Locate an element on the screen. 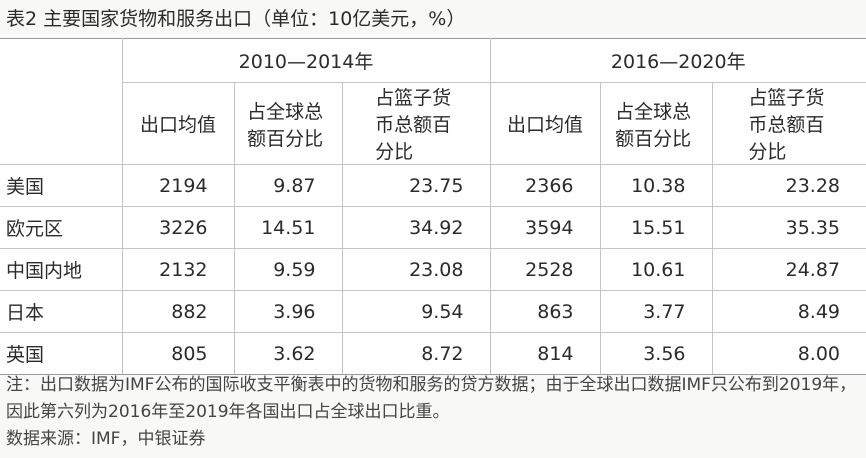  cell: 805 is located at coordinates (178, 353).